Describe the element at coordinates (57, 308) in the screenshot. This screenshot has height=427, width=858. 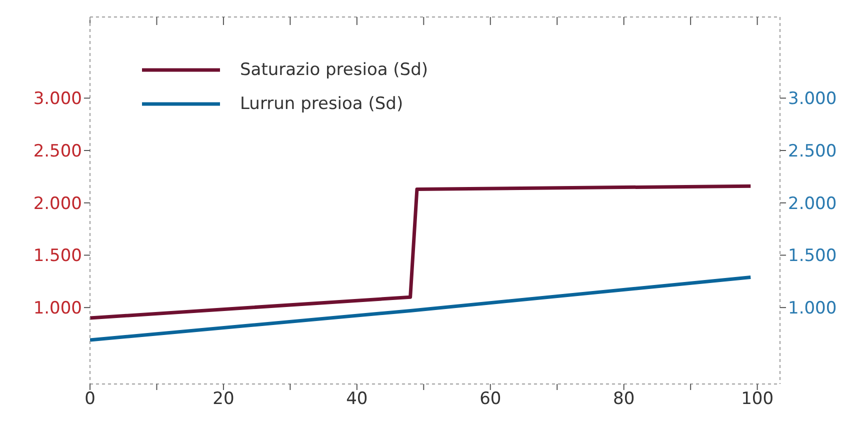
I see `y-tick-label: 1.000` at that location.